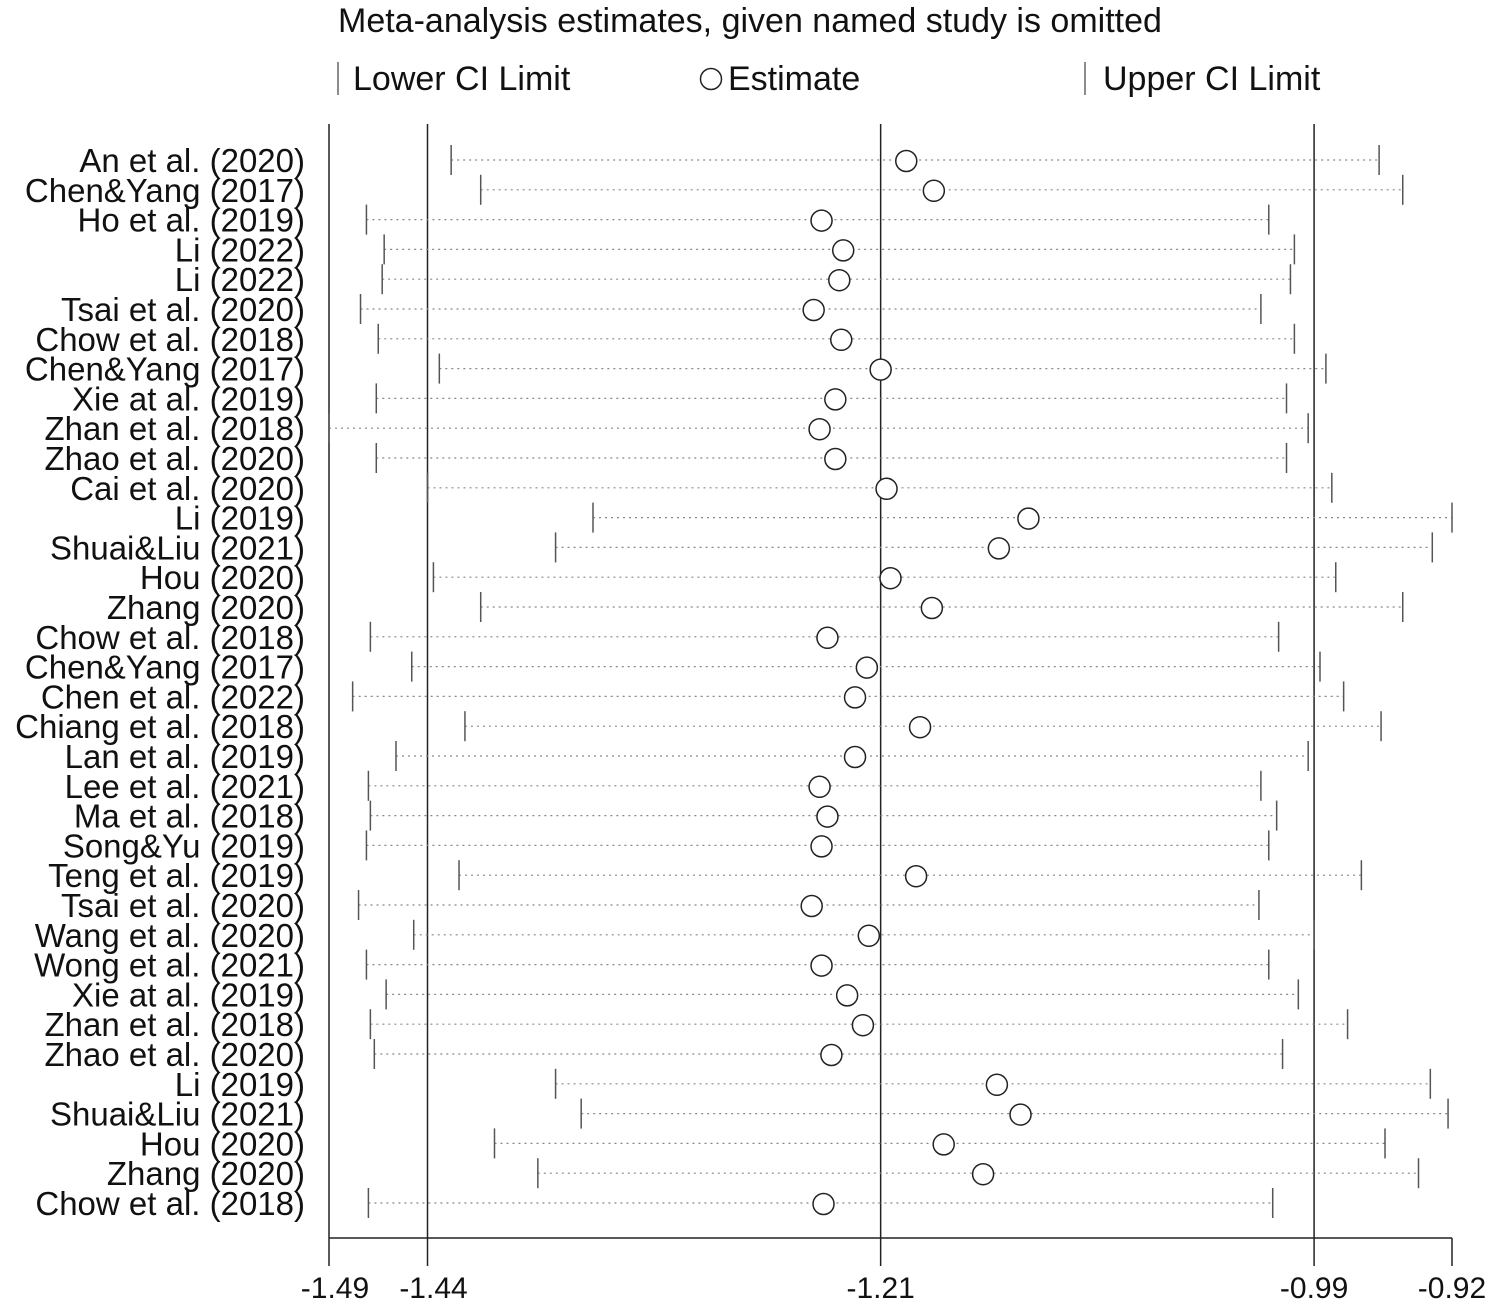 The width and height of the screenshot is (1498, 1309). I want to click on x-tick-label: -1.49, so click(335, 1288).